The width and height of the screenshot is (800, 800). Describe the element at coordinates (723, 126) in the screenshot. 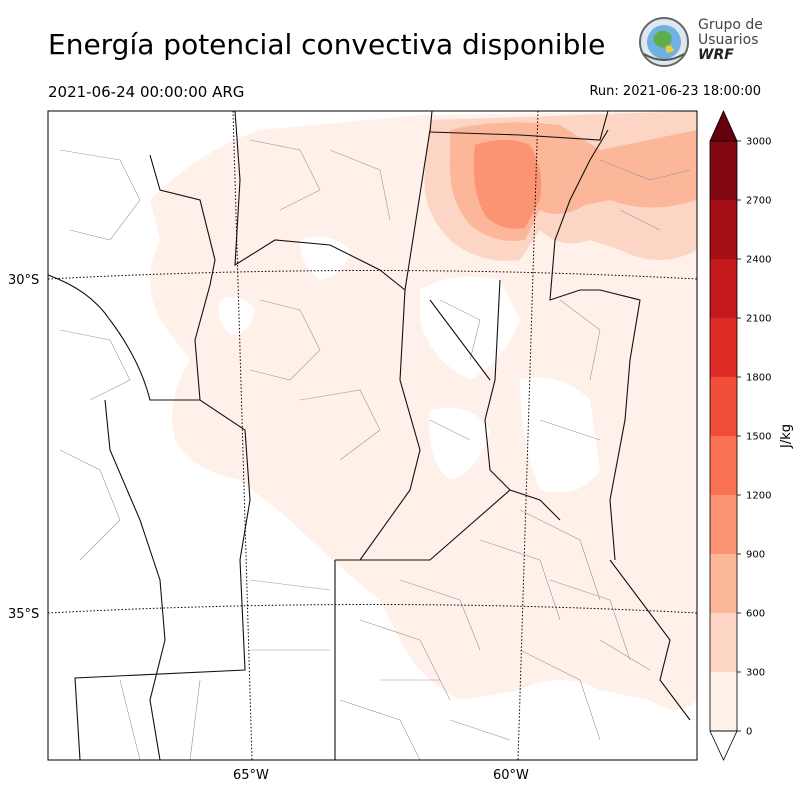

I see `colorbar-extend-max` at that location.